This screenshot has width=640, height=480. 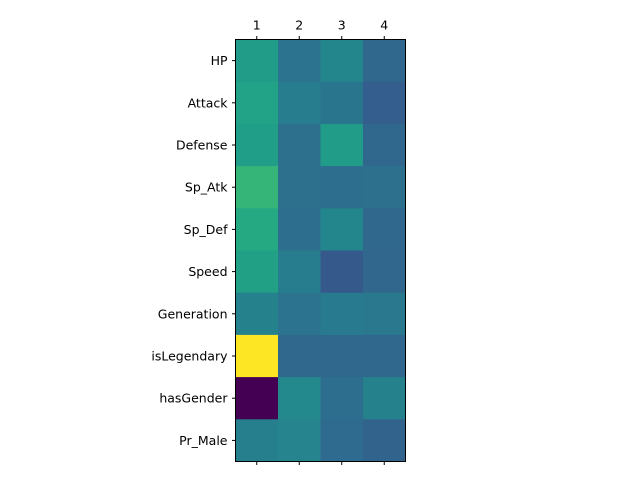 What do you see at coordinates (207, 271) in the screenshot?
I see `y-tick-label-Speed: Speed` at bounding box center [207, 271].